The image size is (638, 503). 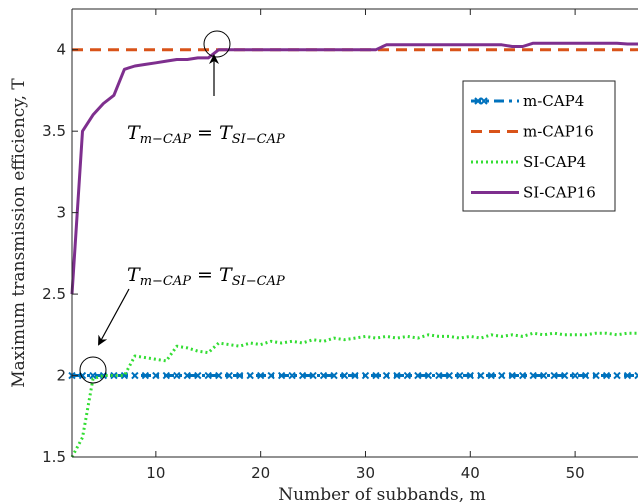 I want to click on legend: m-CAP4 m-CAP16 SI-CAP4 SI-CAP16, so click(x=539, y=146).